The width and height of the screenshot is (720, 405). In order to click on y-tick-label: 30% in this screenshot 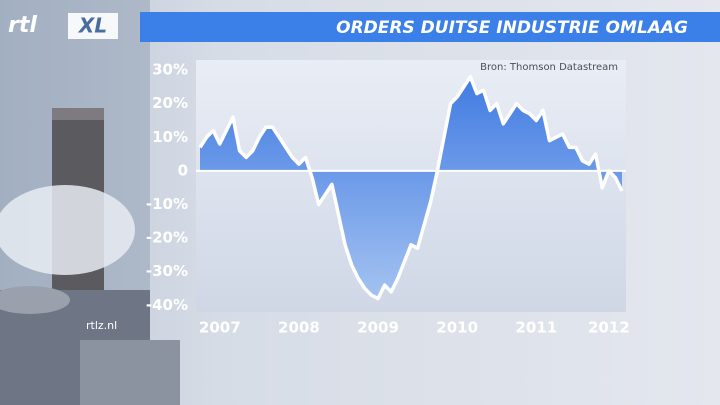, I will do `click(170, 70)`.